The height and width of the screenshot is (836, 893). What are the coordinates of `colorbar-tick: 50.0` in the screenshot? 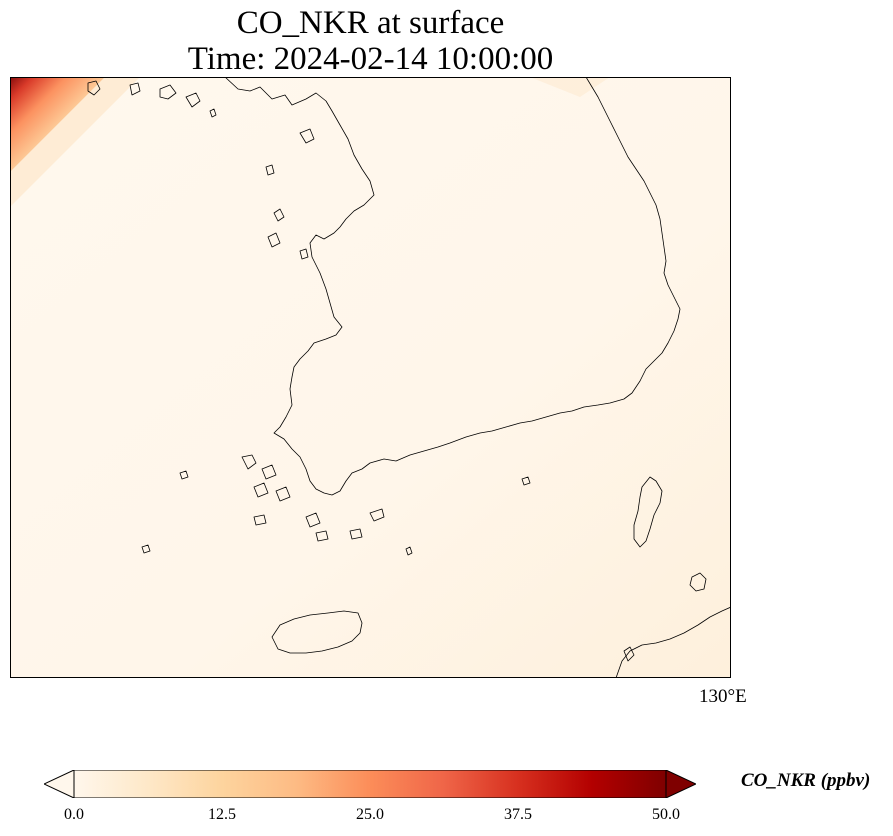 It's located at (666, 814).